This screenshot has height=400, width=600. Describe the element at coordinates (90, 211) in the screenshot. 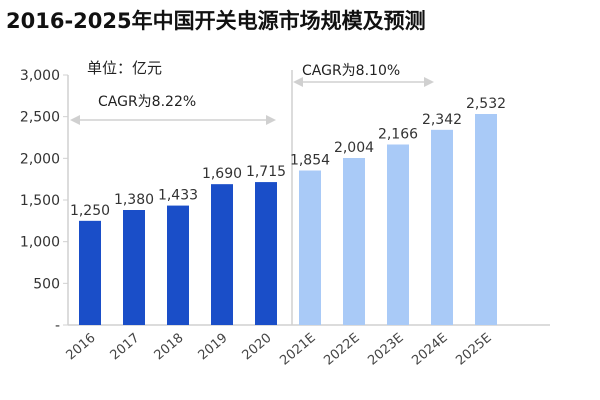

I see `data-label: 1,250` at that location.